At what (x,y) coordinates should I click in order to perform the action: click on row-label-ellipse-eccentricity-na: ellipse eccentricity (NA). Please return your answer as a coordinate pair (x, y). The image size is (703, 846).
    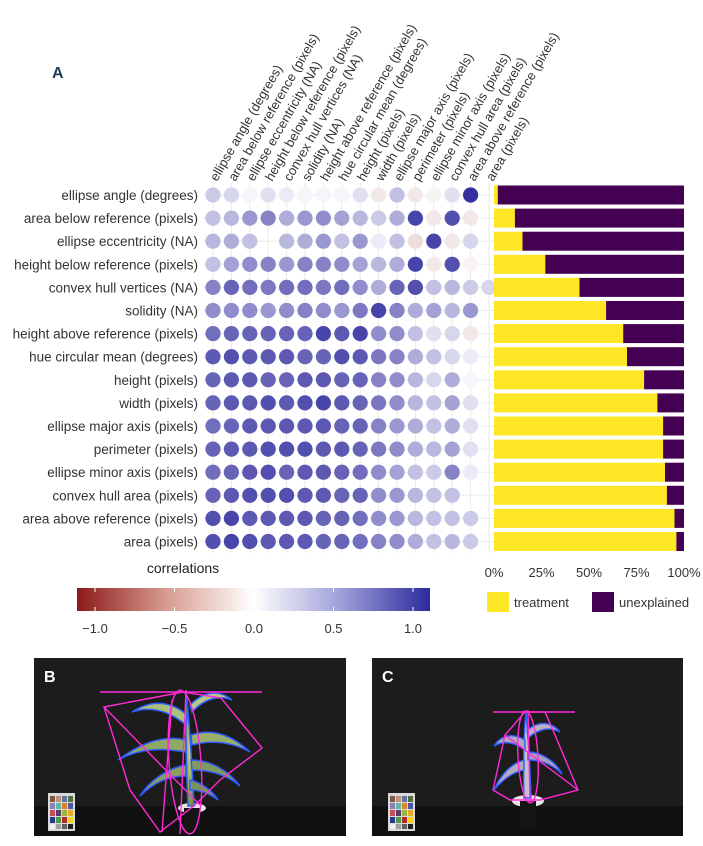
    Looking at the image, I should click on (127, 241).